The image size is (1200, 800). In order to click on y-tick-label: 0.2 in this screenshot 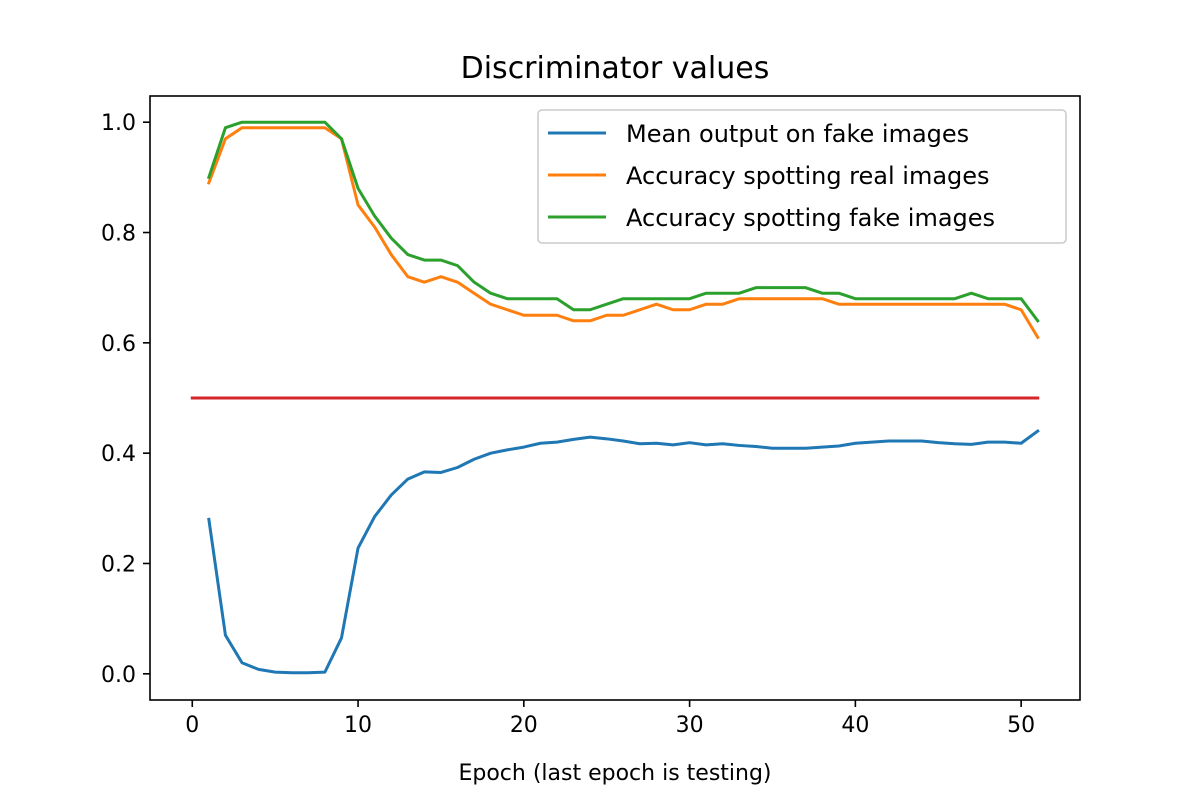, I will do `click(118, 564)`.